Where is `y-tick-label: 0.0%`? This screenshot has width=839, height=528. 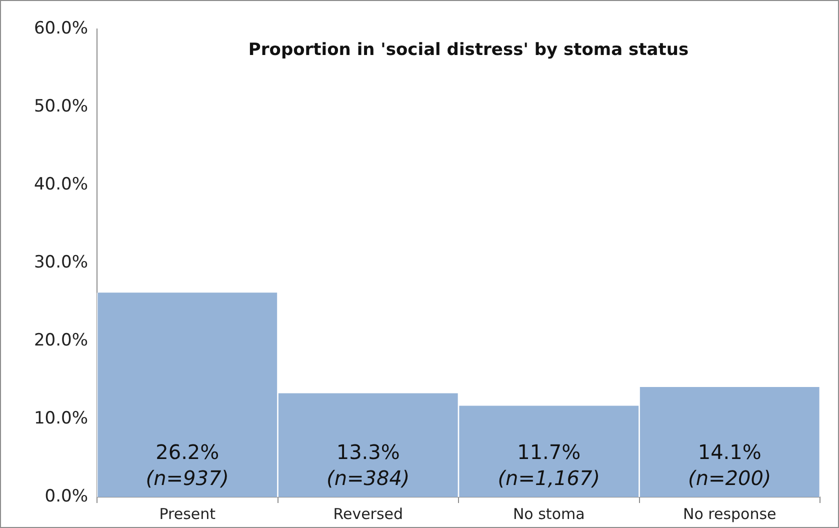
y-tick-label: 0.0% is located at coordinates (66, 496).